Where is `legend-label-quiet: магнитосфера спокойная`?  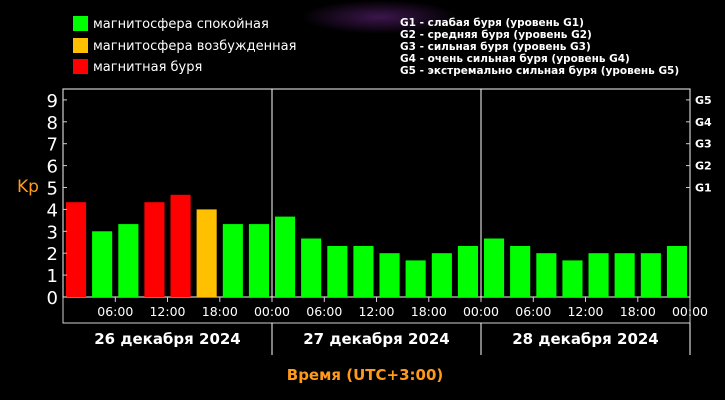 legend-label-quiet: магнитосфера спокойная is located at coordinates (181, 24).